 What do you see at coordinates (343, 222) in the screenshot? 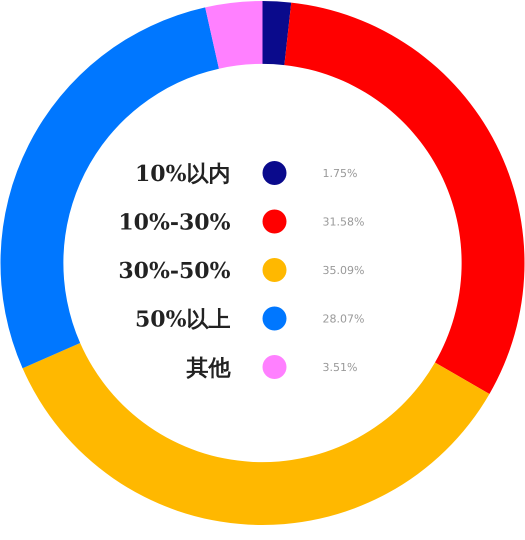
I see `data-label: 31.58%` at bounding box center [343, 222].